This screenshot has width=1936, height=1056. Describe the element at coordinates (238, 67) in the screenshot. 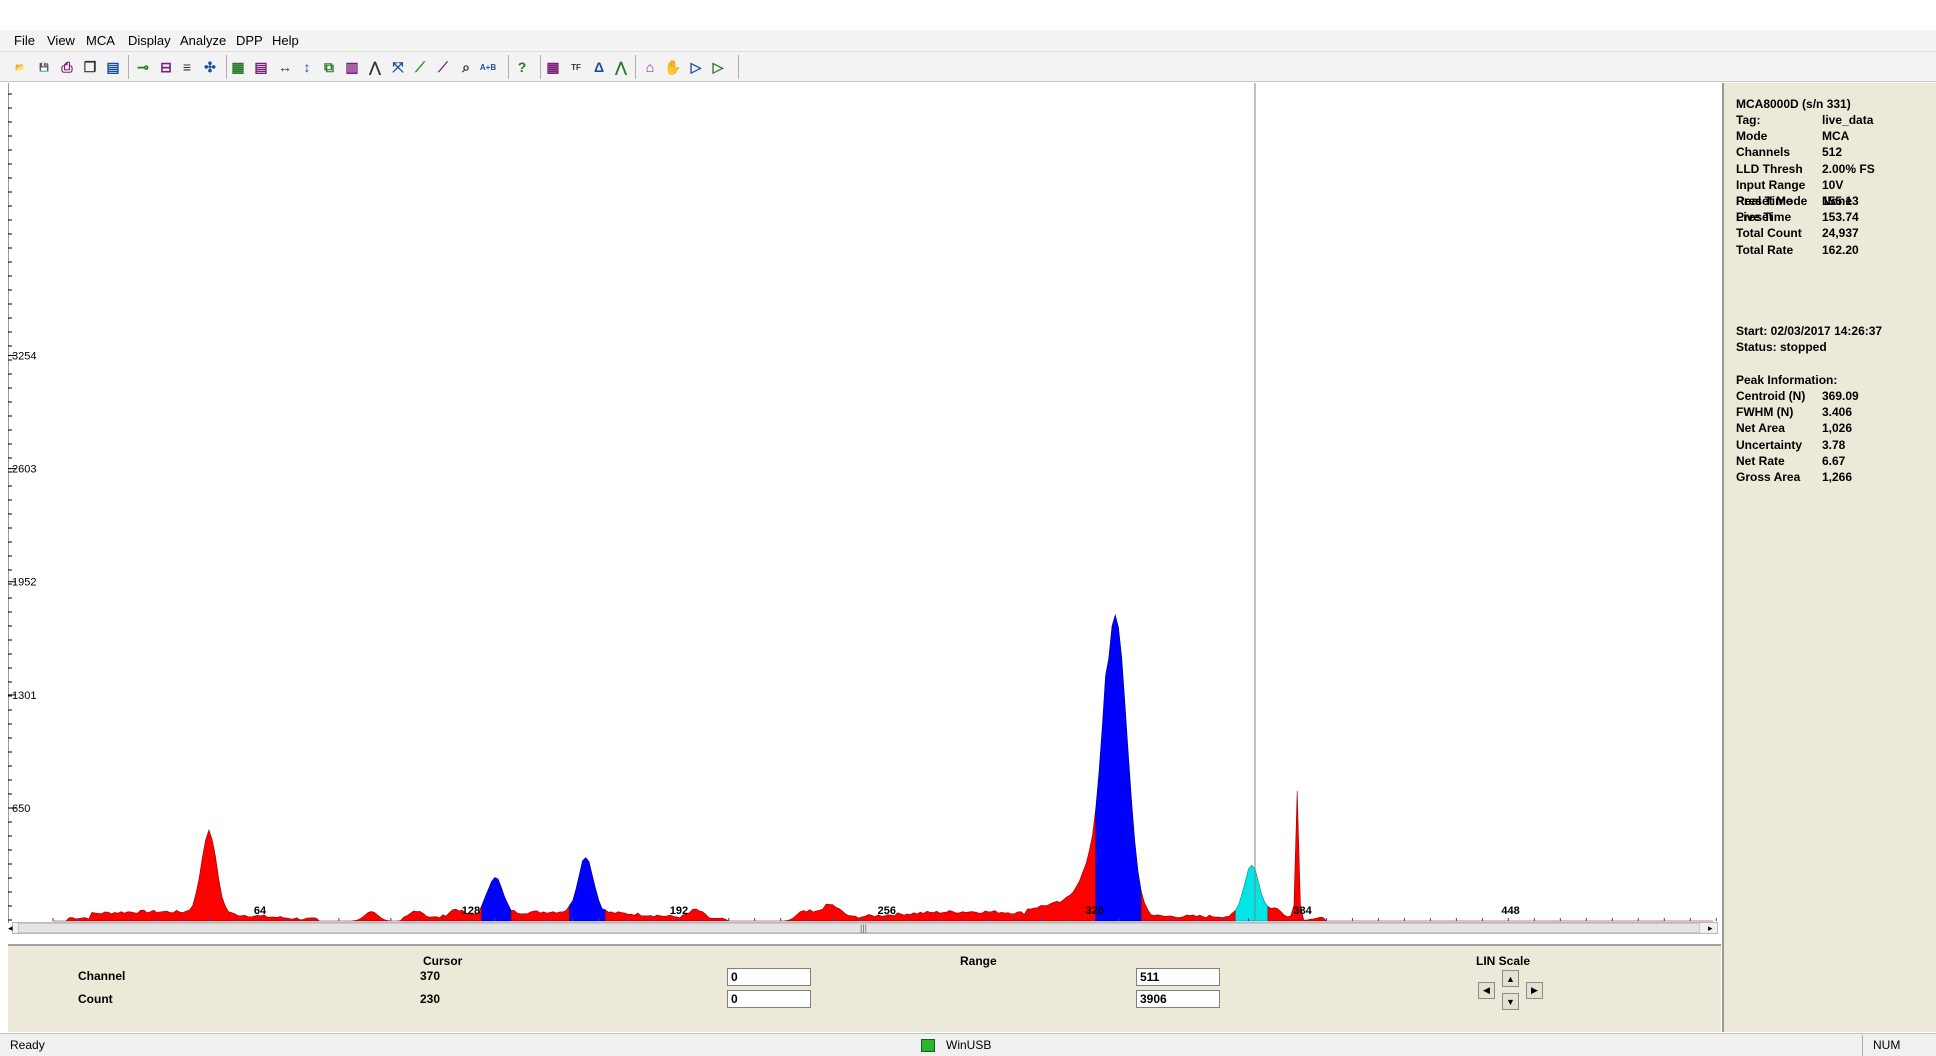

I see `color-button: ▦` at that location.